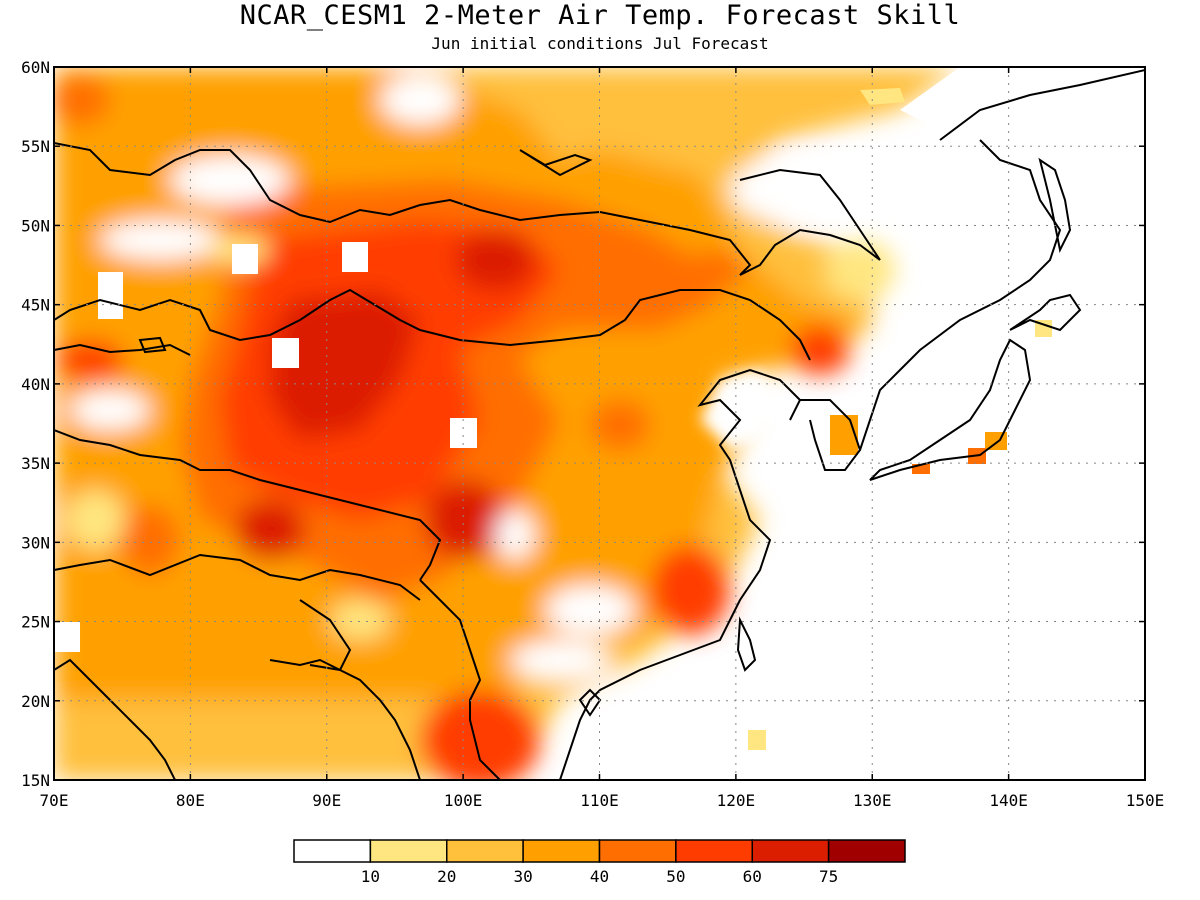 The image size is (1200, 900). What do you see at coordinates (522, 876) in the screenshot?
I see `colorbar-label: 30` at bounding box center [522, 876].